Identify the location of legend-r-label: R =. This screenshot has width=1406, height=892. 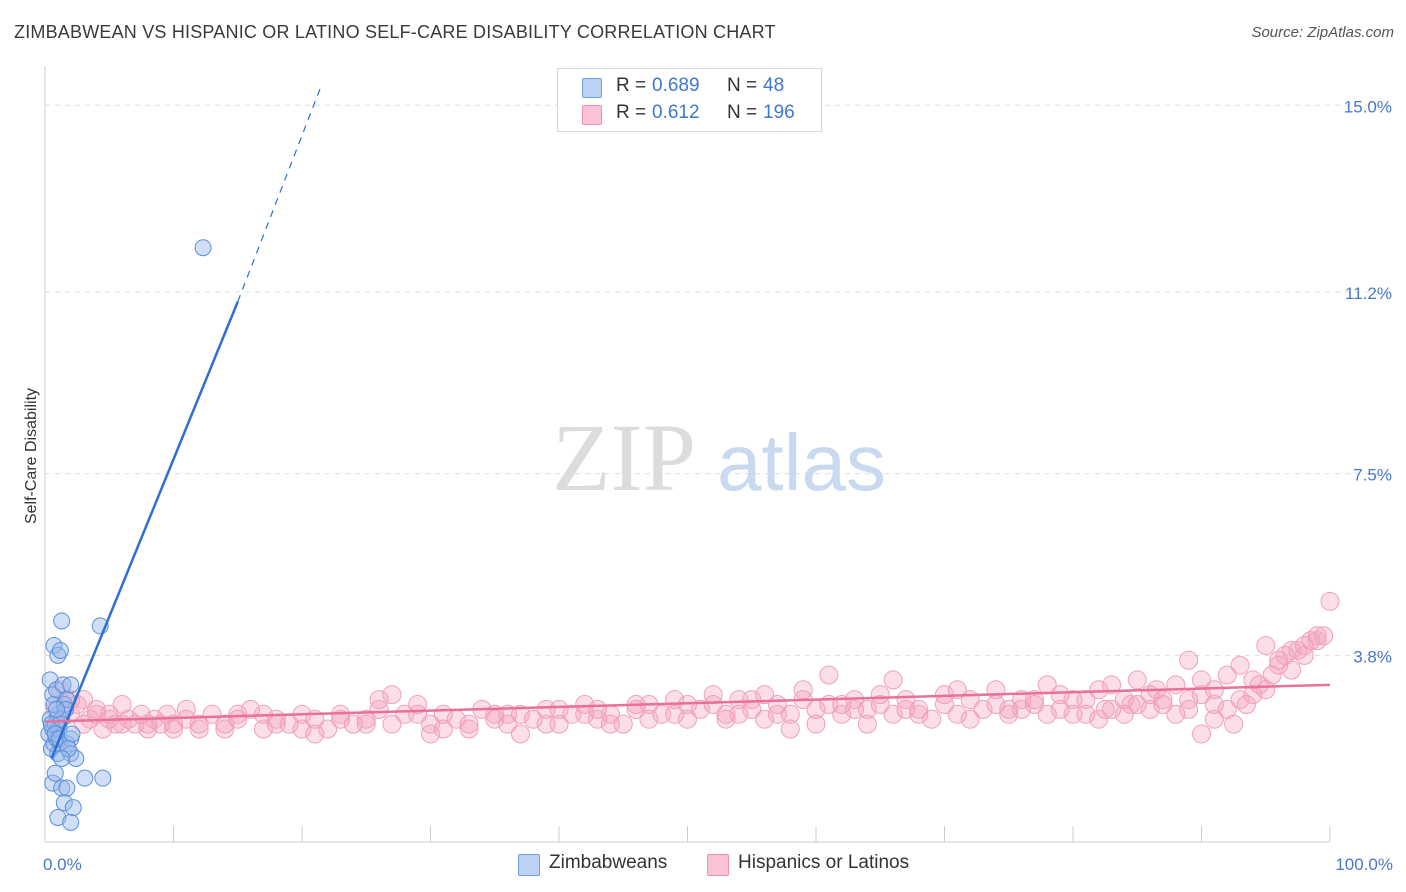
(631, 85).